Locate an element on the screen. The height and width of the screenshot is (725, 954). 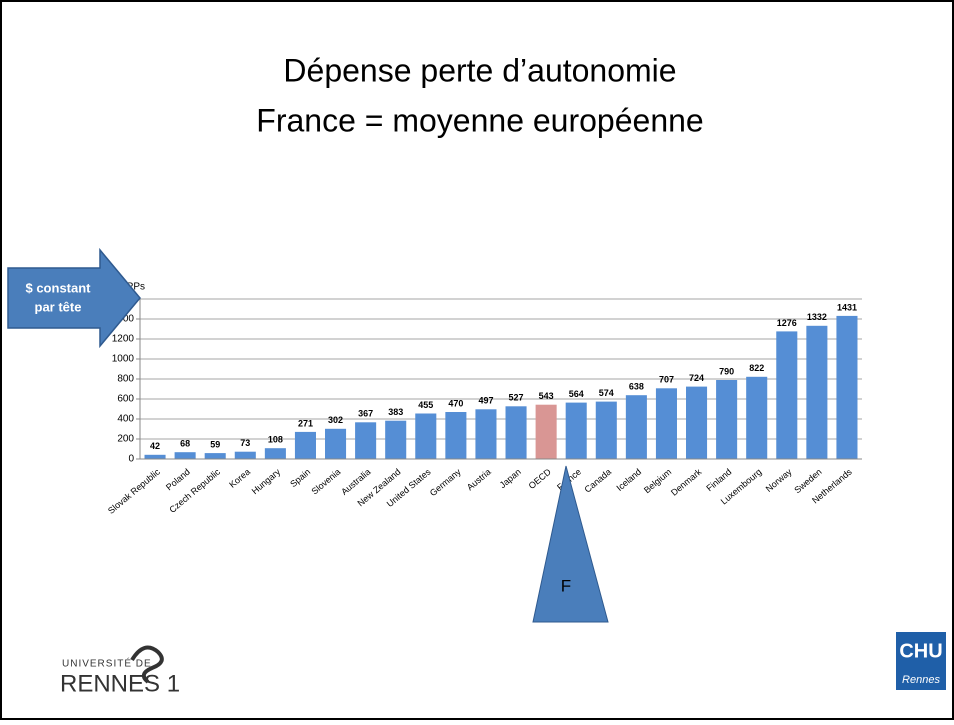
chu-logo-sub: Rennes is located at coordinates (921, 680).